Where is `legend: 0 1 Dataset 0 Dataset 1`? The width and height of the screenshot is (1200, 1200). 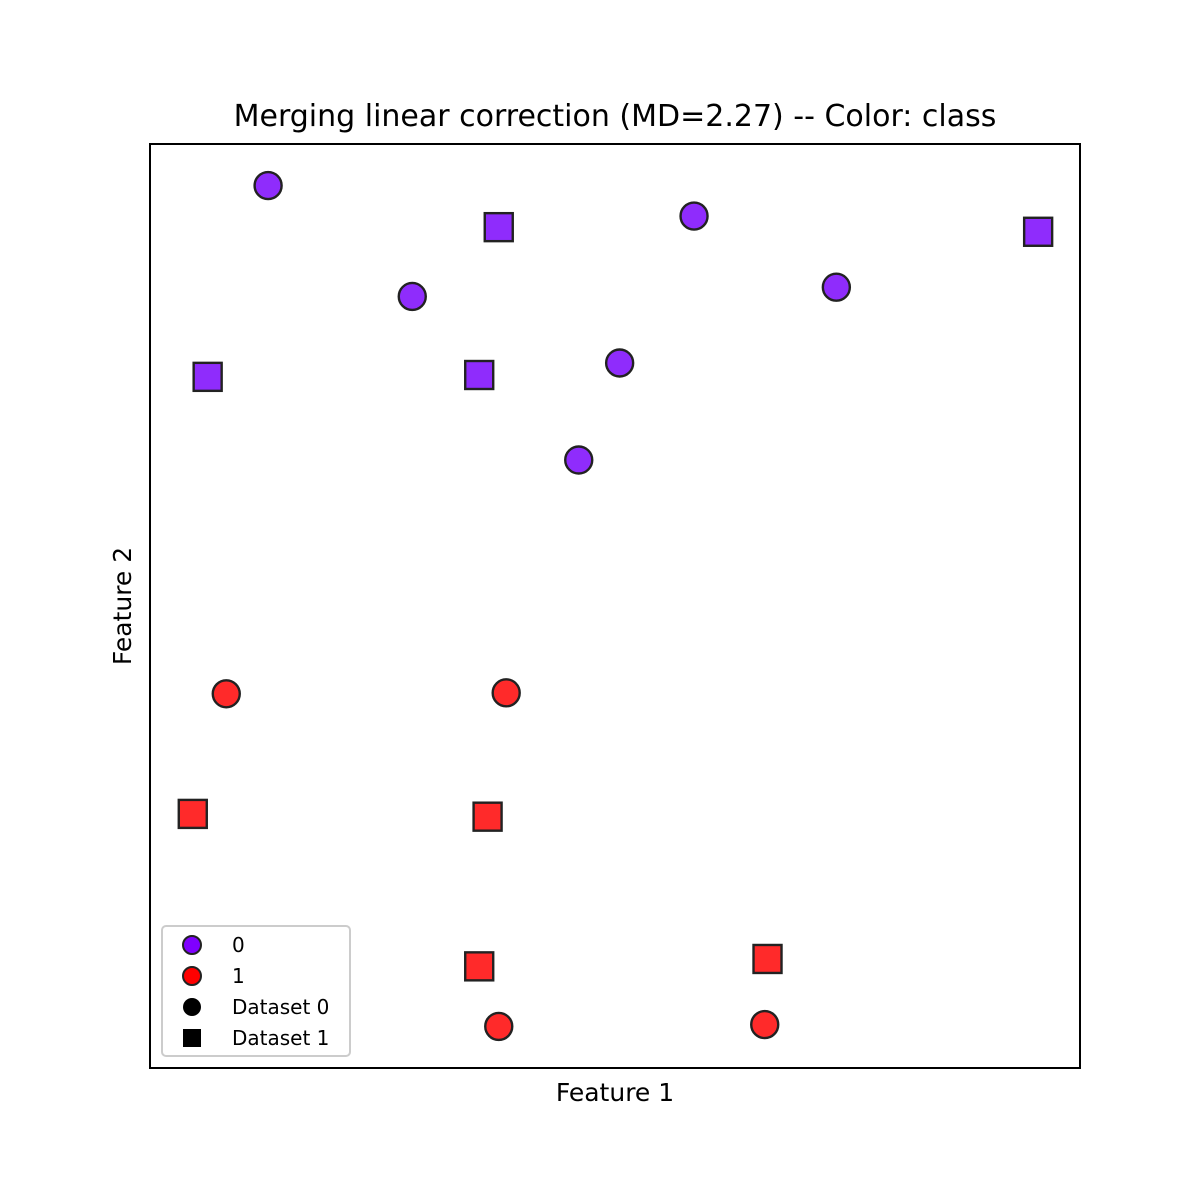
legend: 0 1 Dataset 0 Dataset 1 is located at coordinates (256, 991).